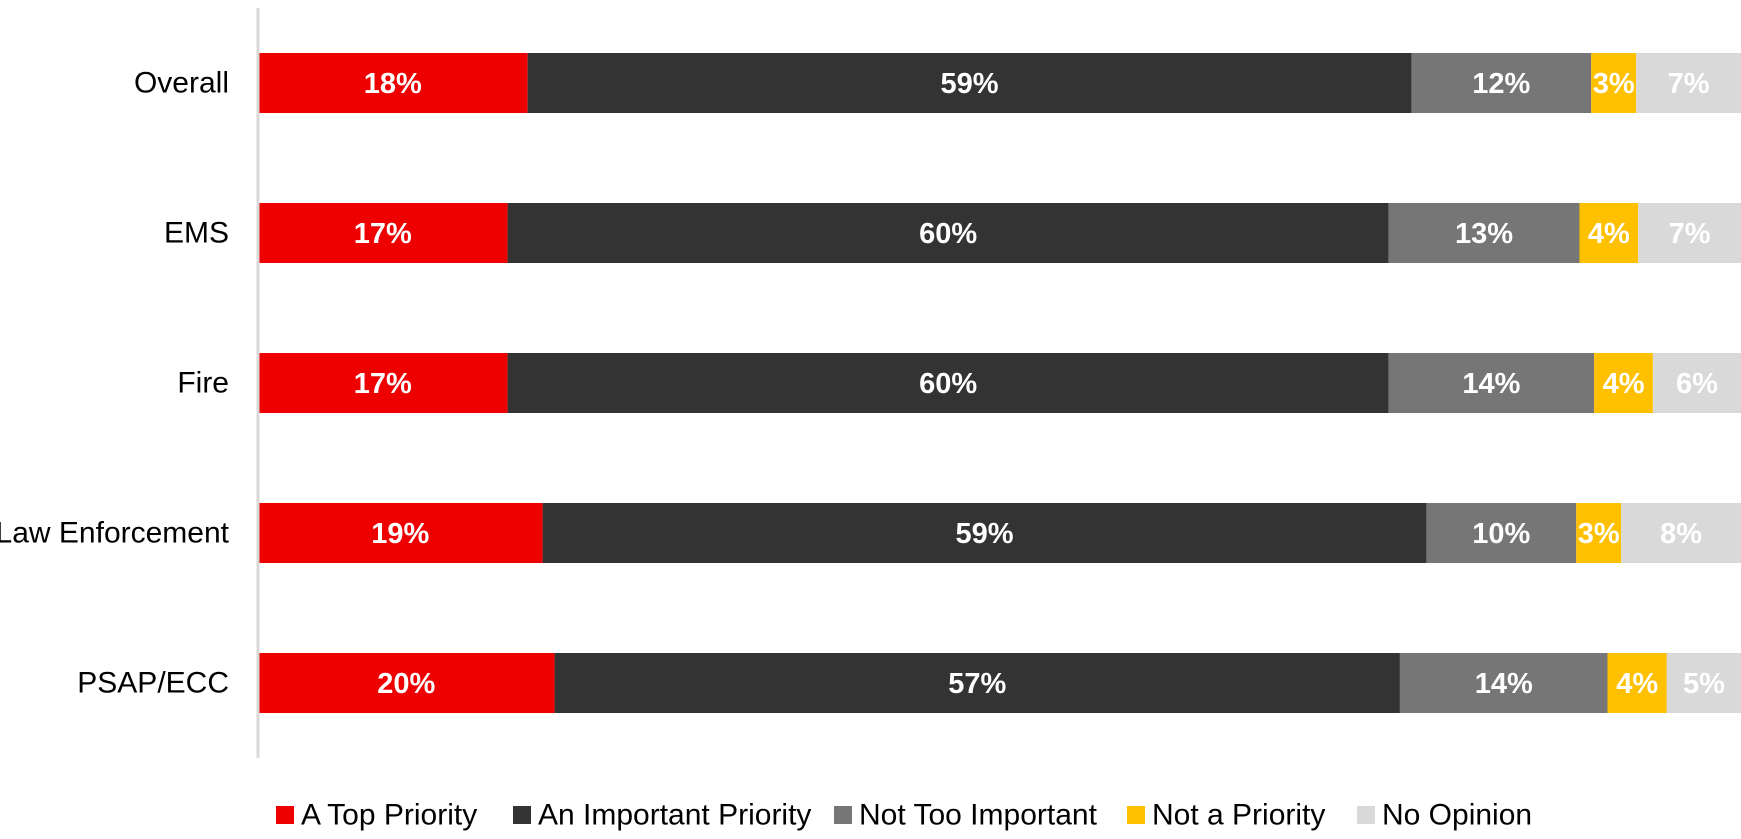  I want to click on data-label-overall-a-top-priority: 18%, so click(393, 84).